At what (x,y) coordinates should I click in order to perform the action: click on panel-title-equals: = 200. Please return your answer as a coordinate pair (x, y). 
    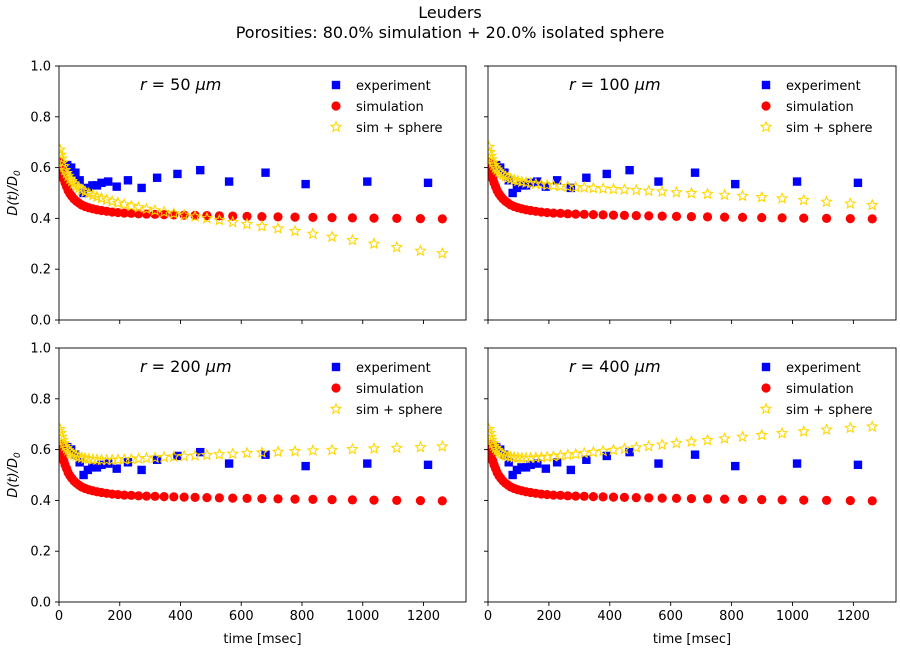
    Looking at the image, I should click on (176, 366).